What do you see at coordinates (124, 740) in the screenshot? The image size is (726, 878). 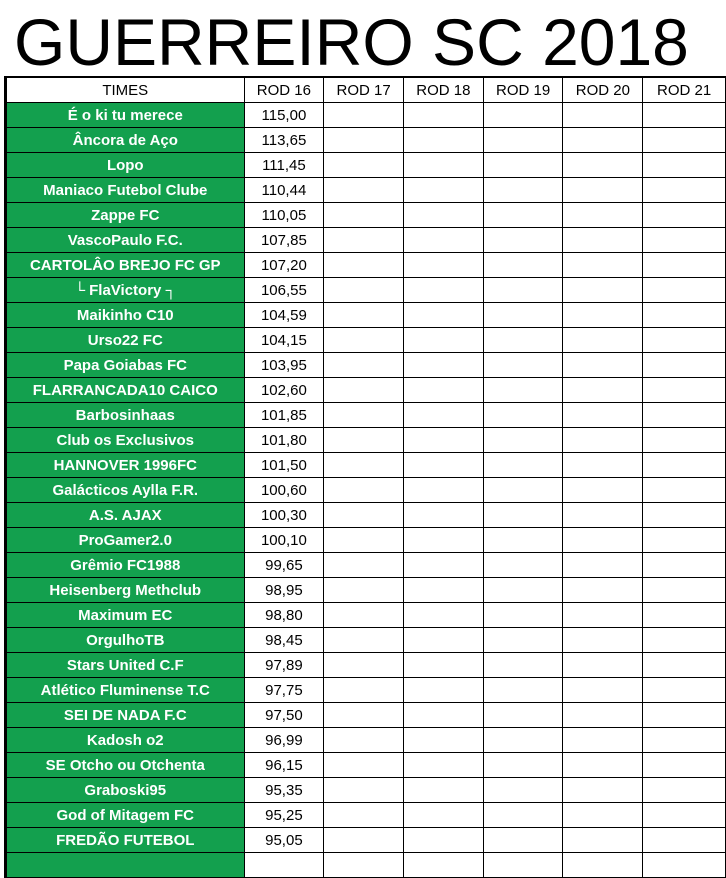 I see `team-name-cell: Kadosh o2` at bounding box center [124, 740].